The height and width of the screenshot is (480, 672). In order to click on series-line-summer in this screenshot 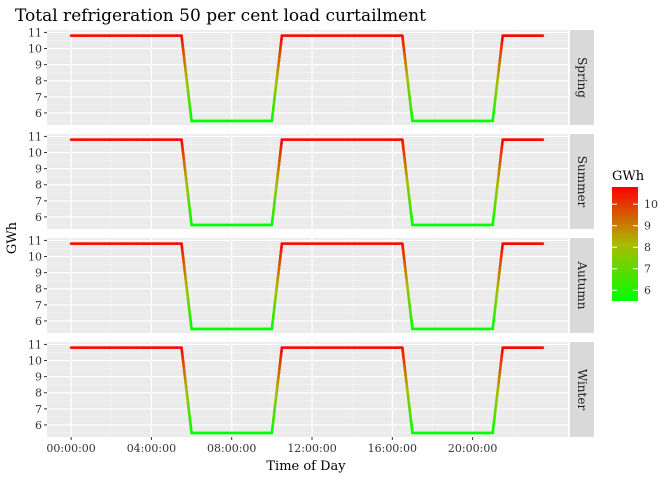, I will do `click(307, 182)`.